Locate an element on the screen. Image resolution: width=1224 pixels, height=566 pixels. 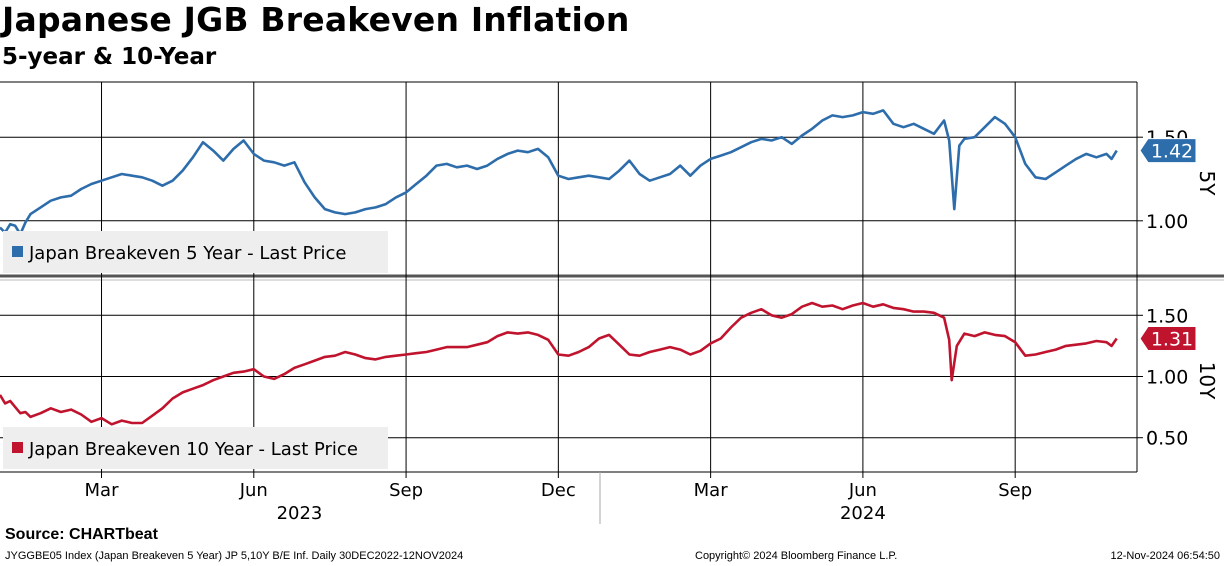
x-year-label: 2023 is located at coordinates (300, 513).